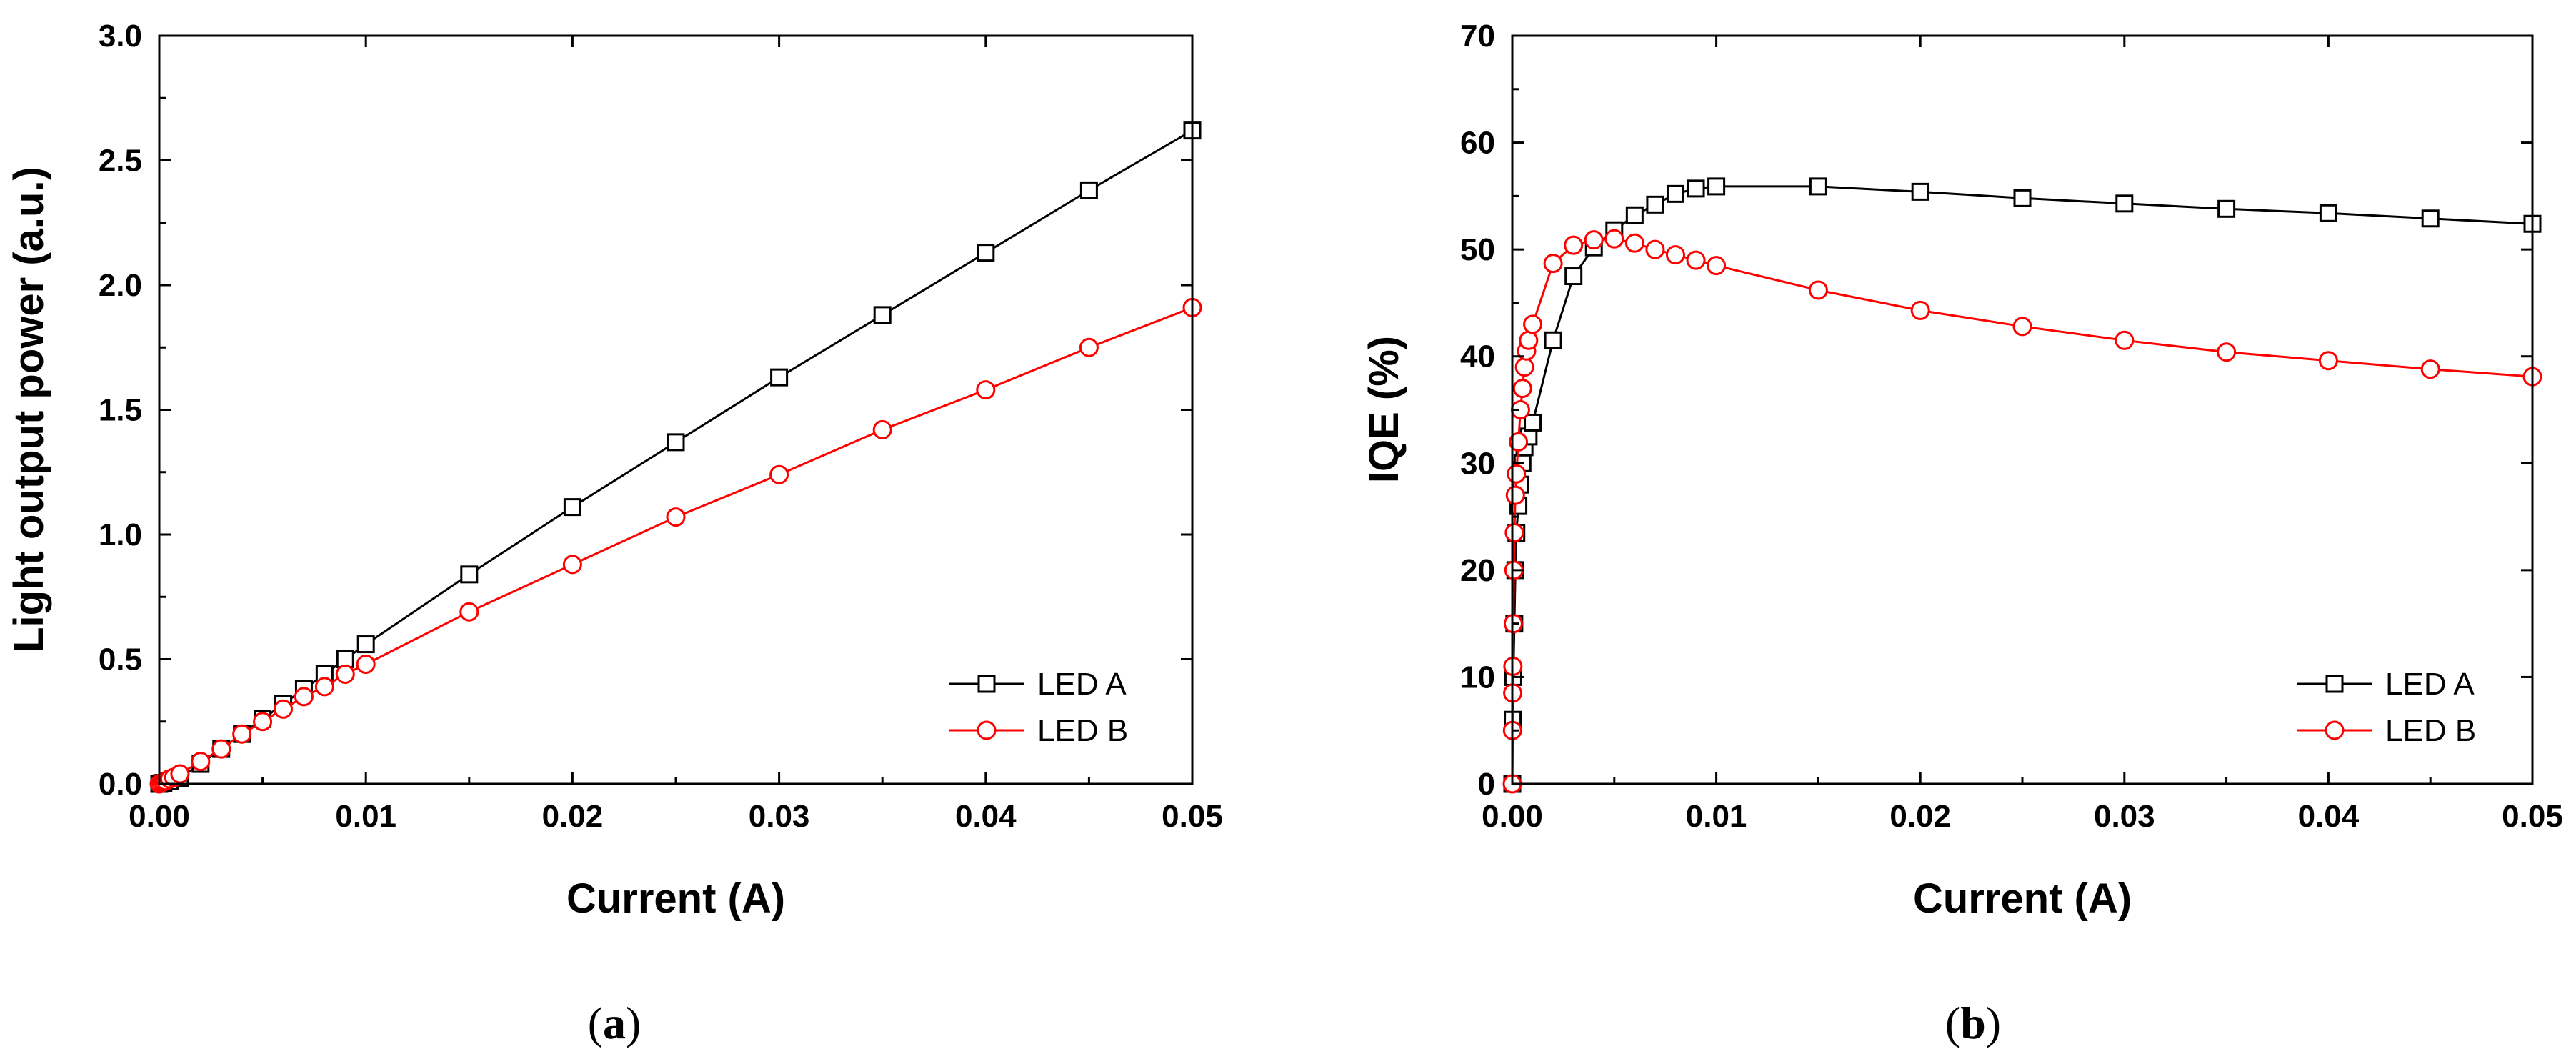  What do you see at coordinates (1717, 816) in the screenshot?
I see `chart-b-x-tick-label: 0.01` at bounding box center [1717, 816].